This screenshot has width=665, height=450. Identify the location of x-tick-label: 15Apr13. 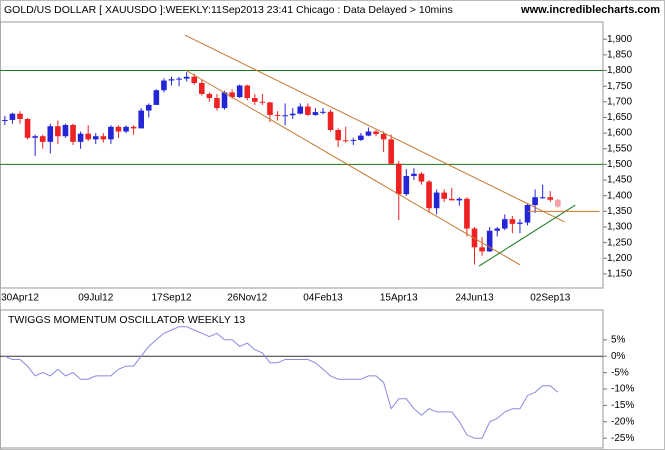
(399, 298).